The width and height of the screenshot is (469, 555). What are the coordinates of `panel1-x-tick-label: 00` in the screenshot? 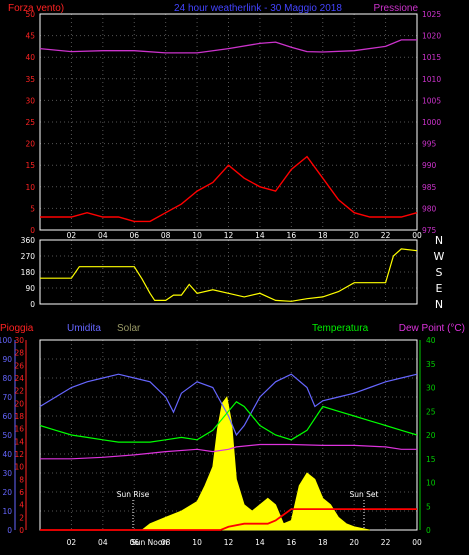 It's located at (417, 235).